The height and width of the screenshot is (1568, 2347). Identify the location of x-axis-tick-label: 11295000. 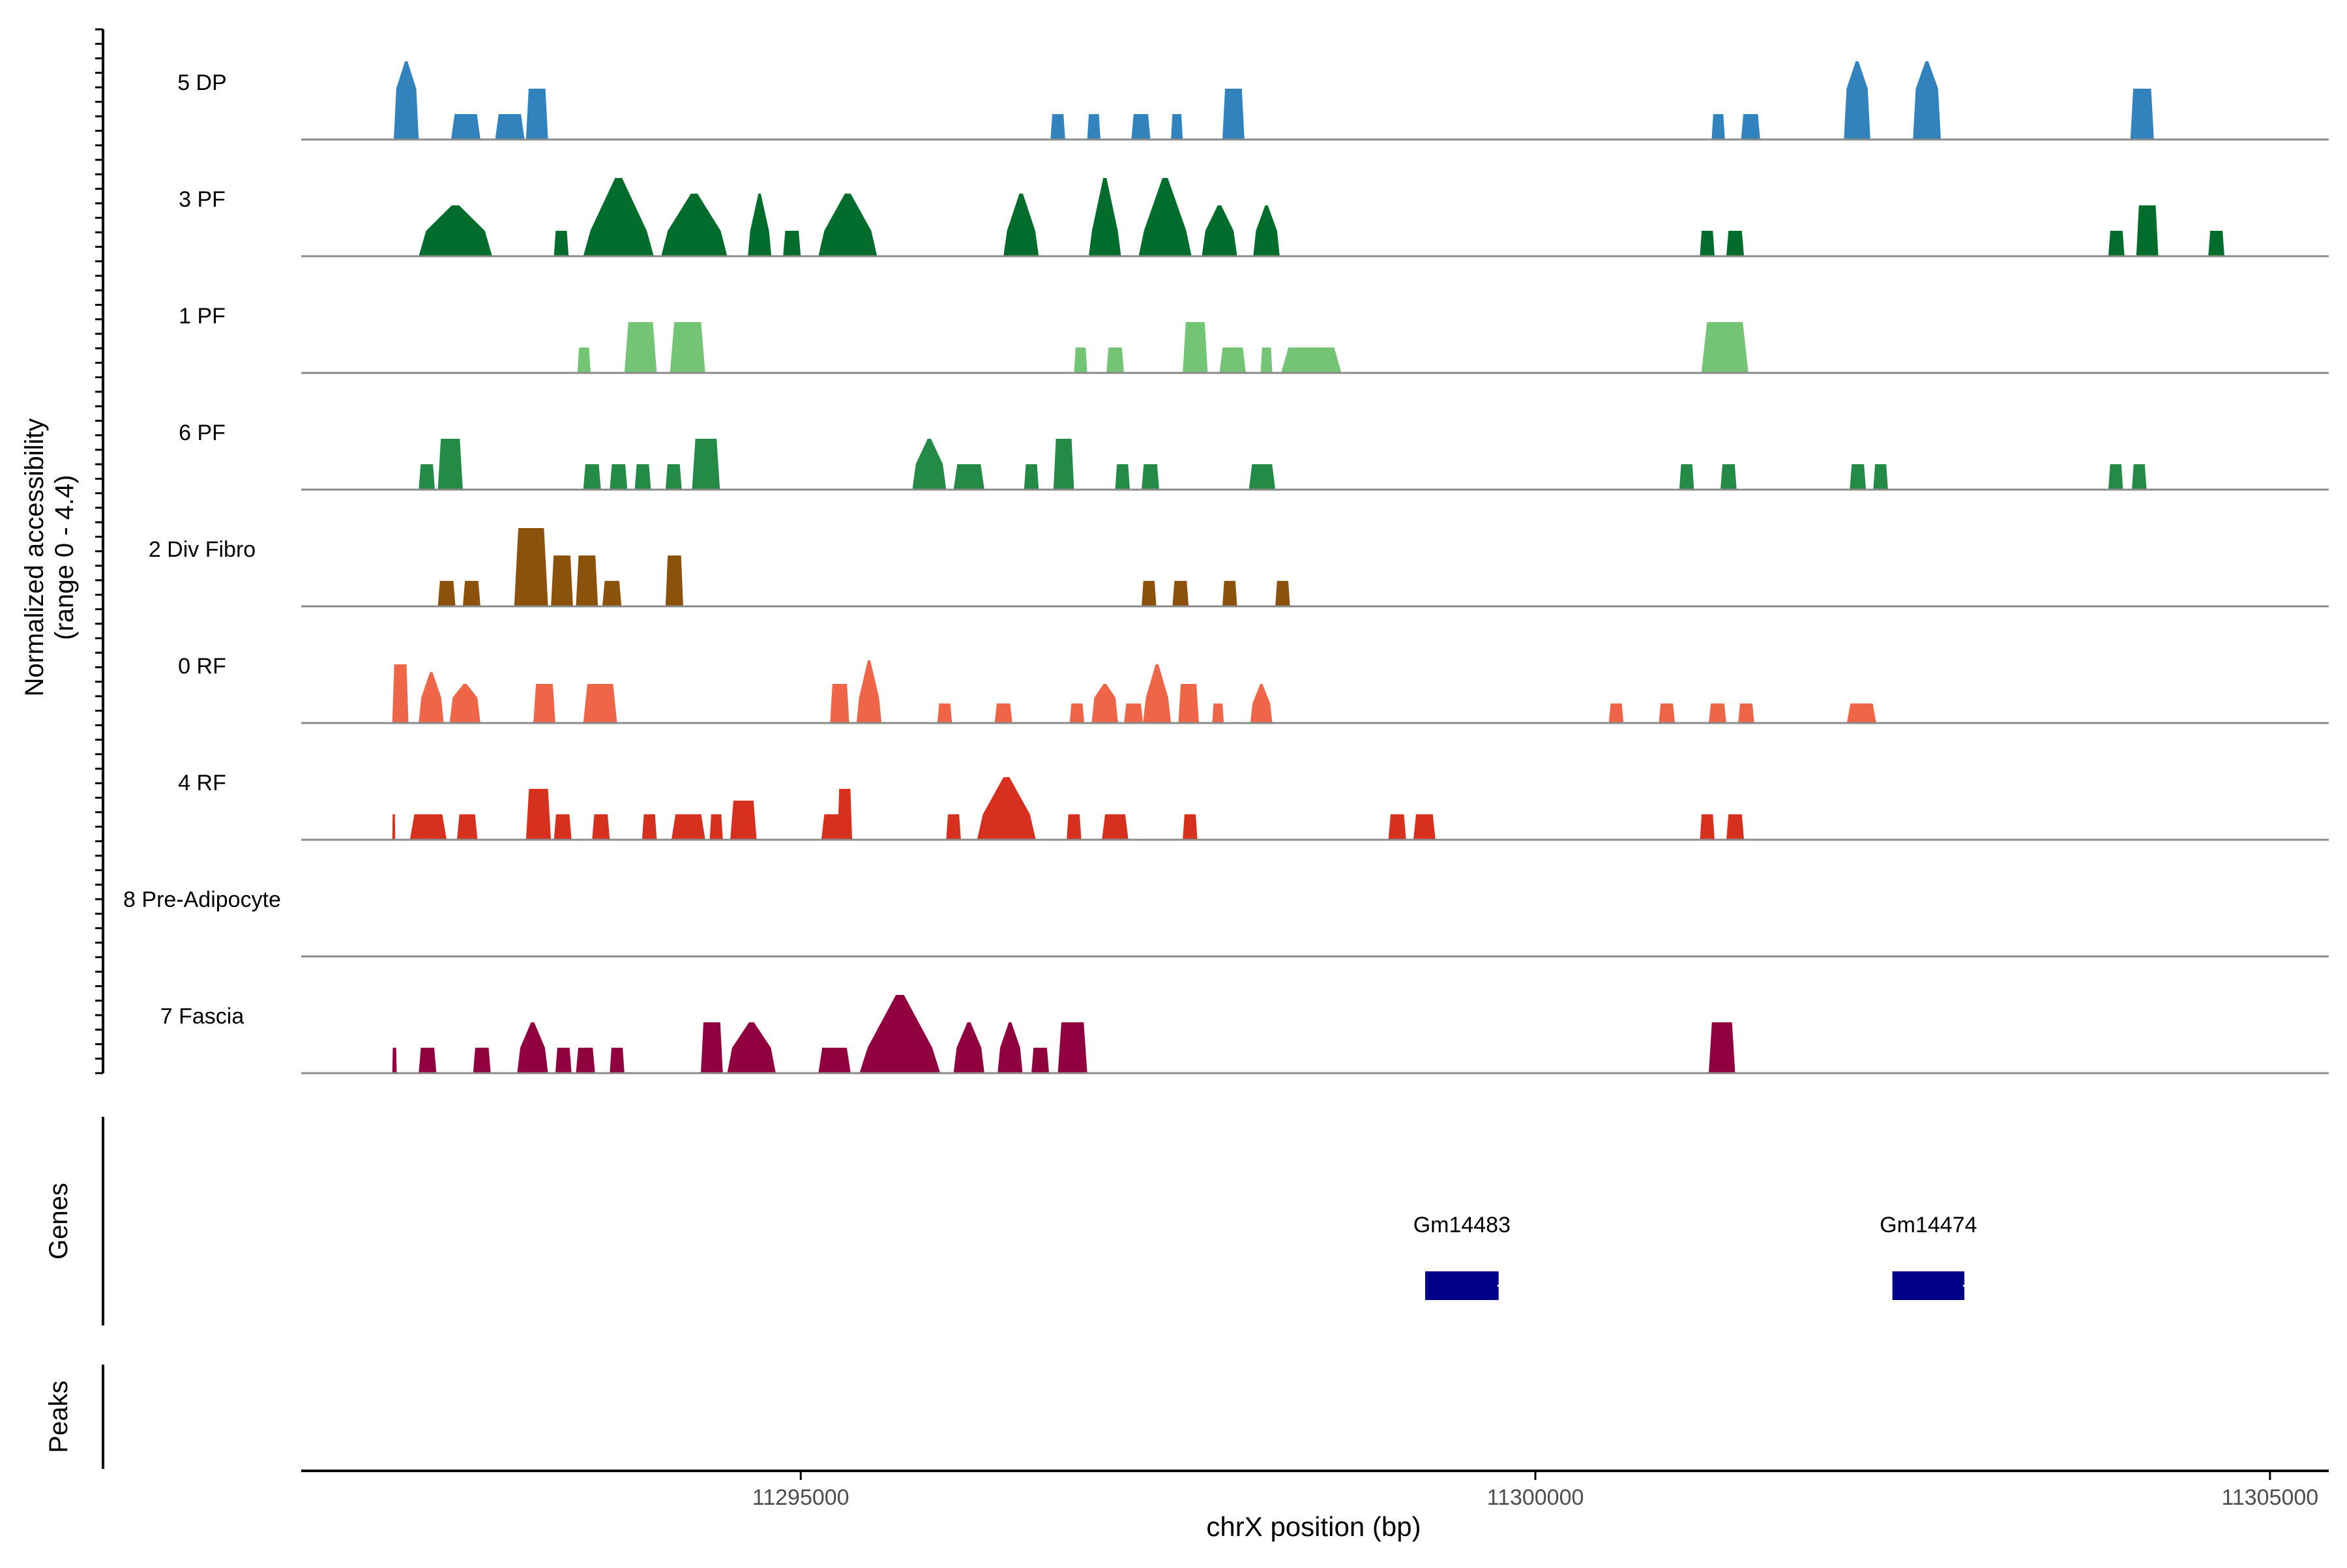
(800, 1498).